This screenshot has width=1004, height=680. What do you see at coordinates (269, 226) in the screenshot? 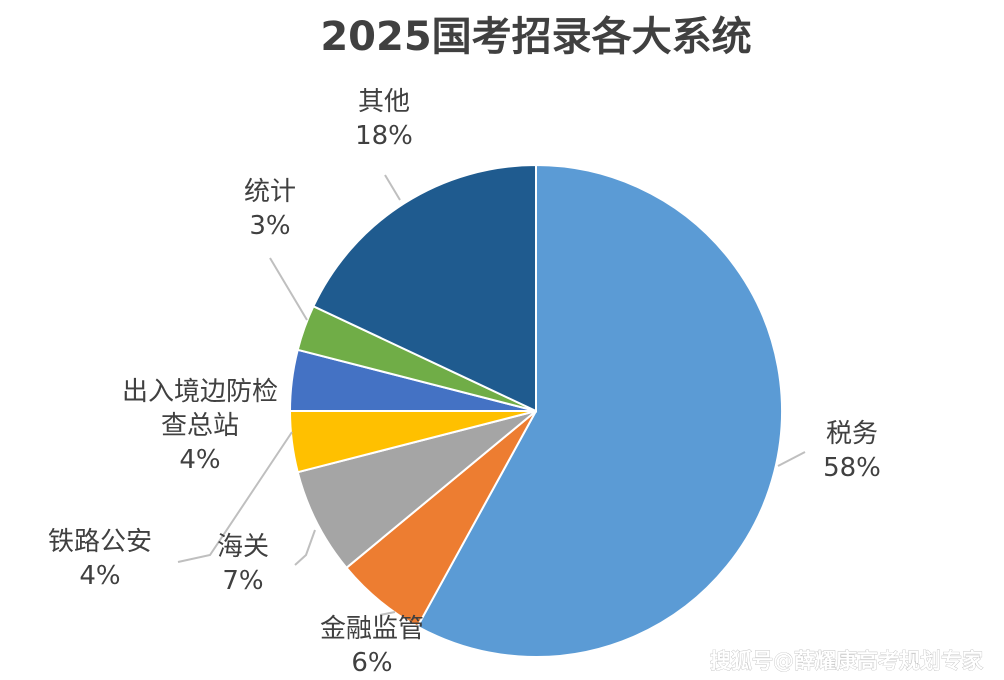
I see `slice-6-percent-label: 3%` at bounding box center [269, 226].